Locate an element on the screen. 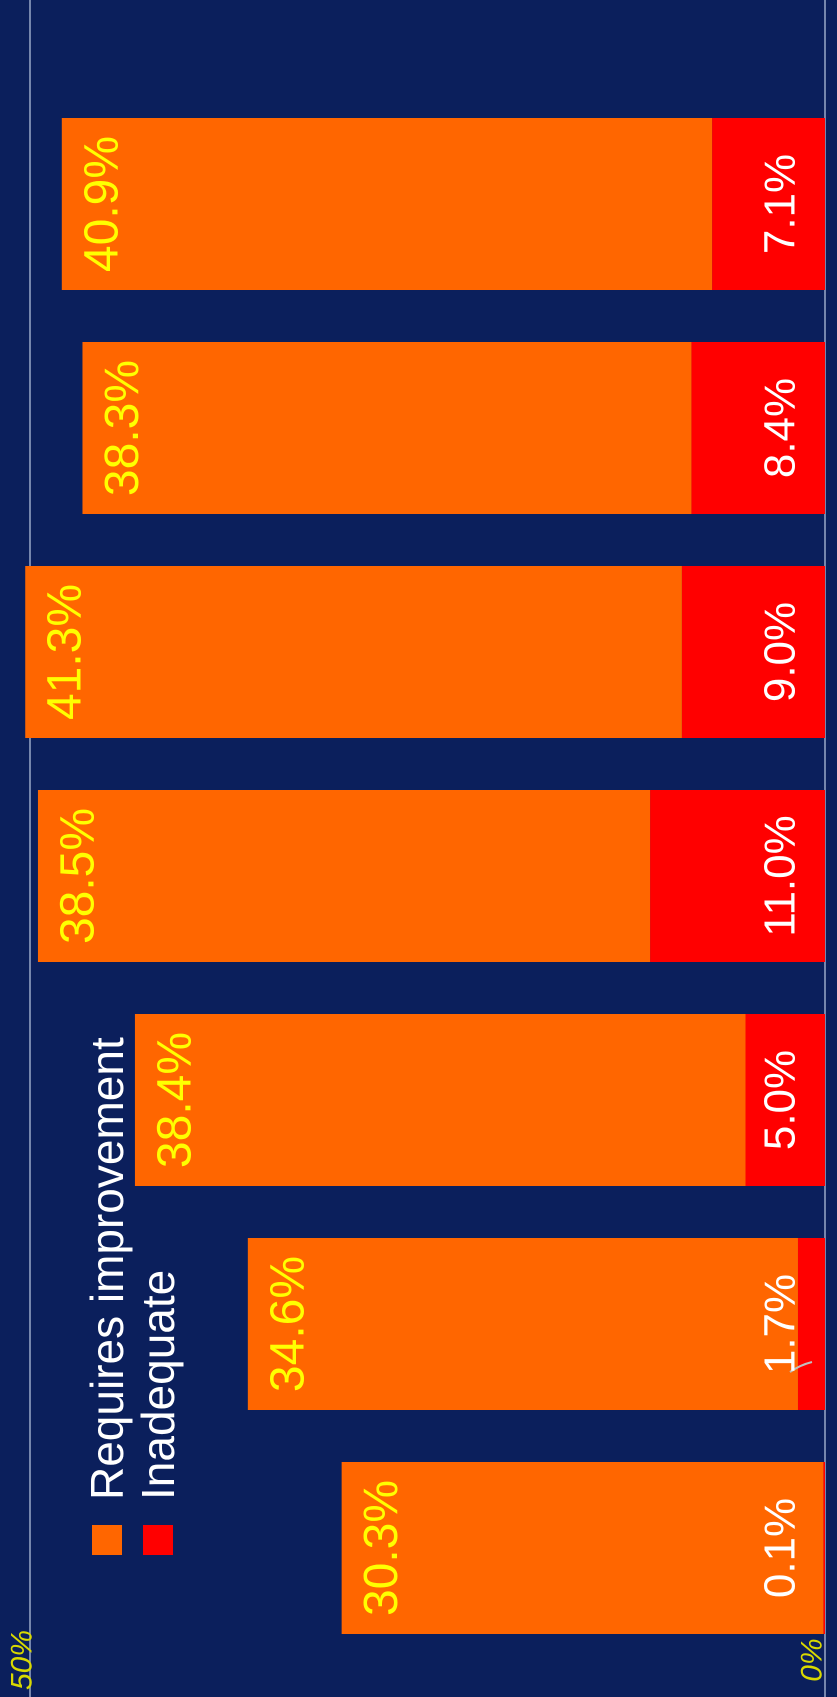  label-requires-improvement-2: 38.4% is located at coordinates (174, 1100).